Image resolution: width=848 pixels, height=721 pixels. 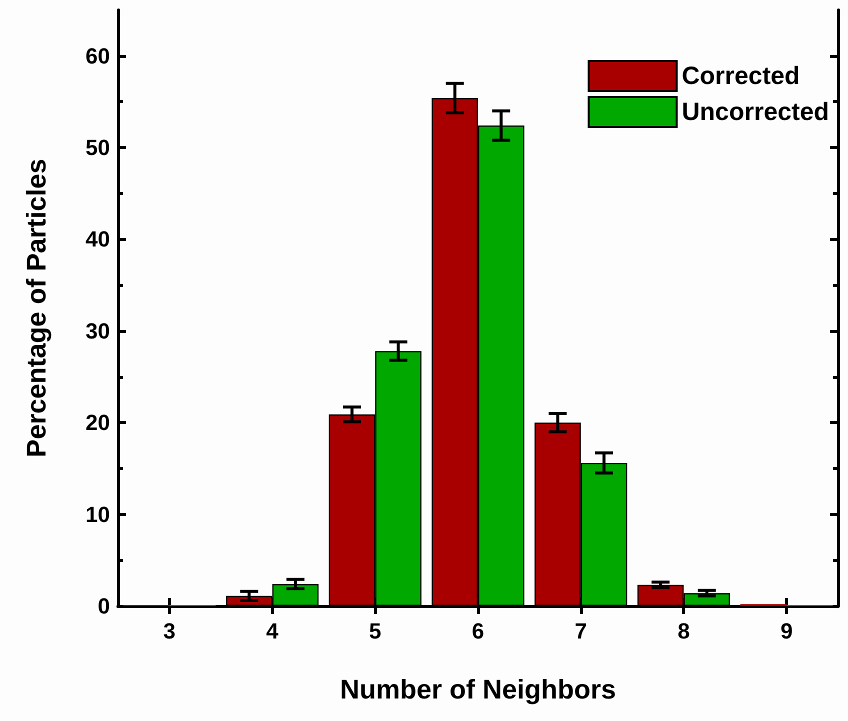 I want to click on y-tick-label: 10, so click(x=98, y=514).